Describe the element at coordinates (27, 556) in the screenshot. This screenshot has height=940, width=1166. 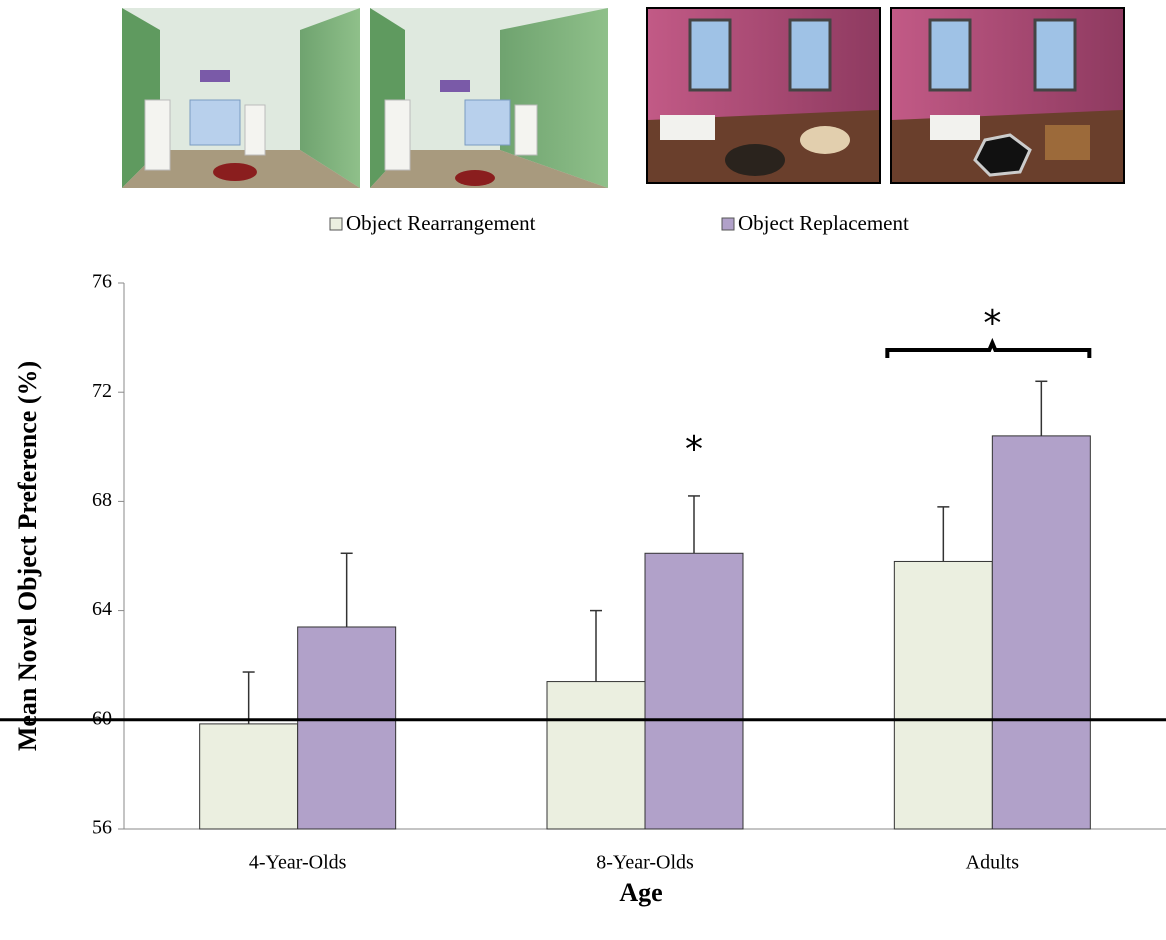
I see `y-axis-title: Mean Novel Object Preference (%)` at that location.